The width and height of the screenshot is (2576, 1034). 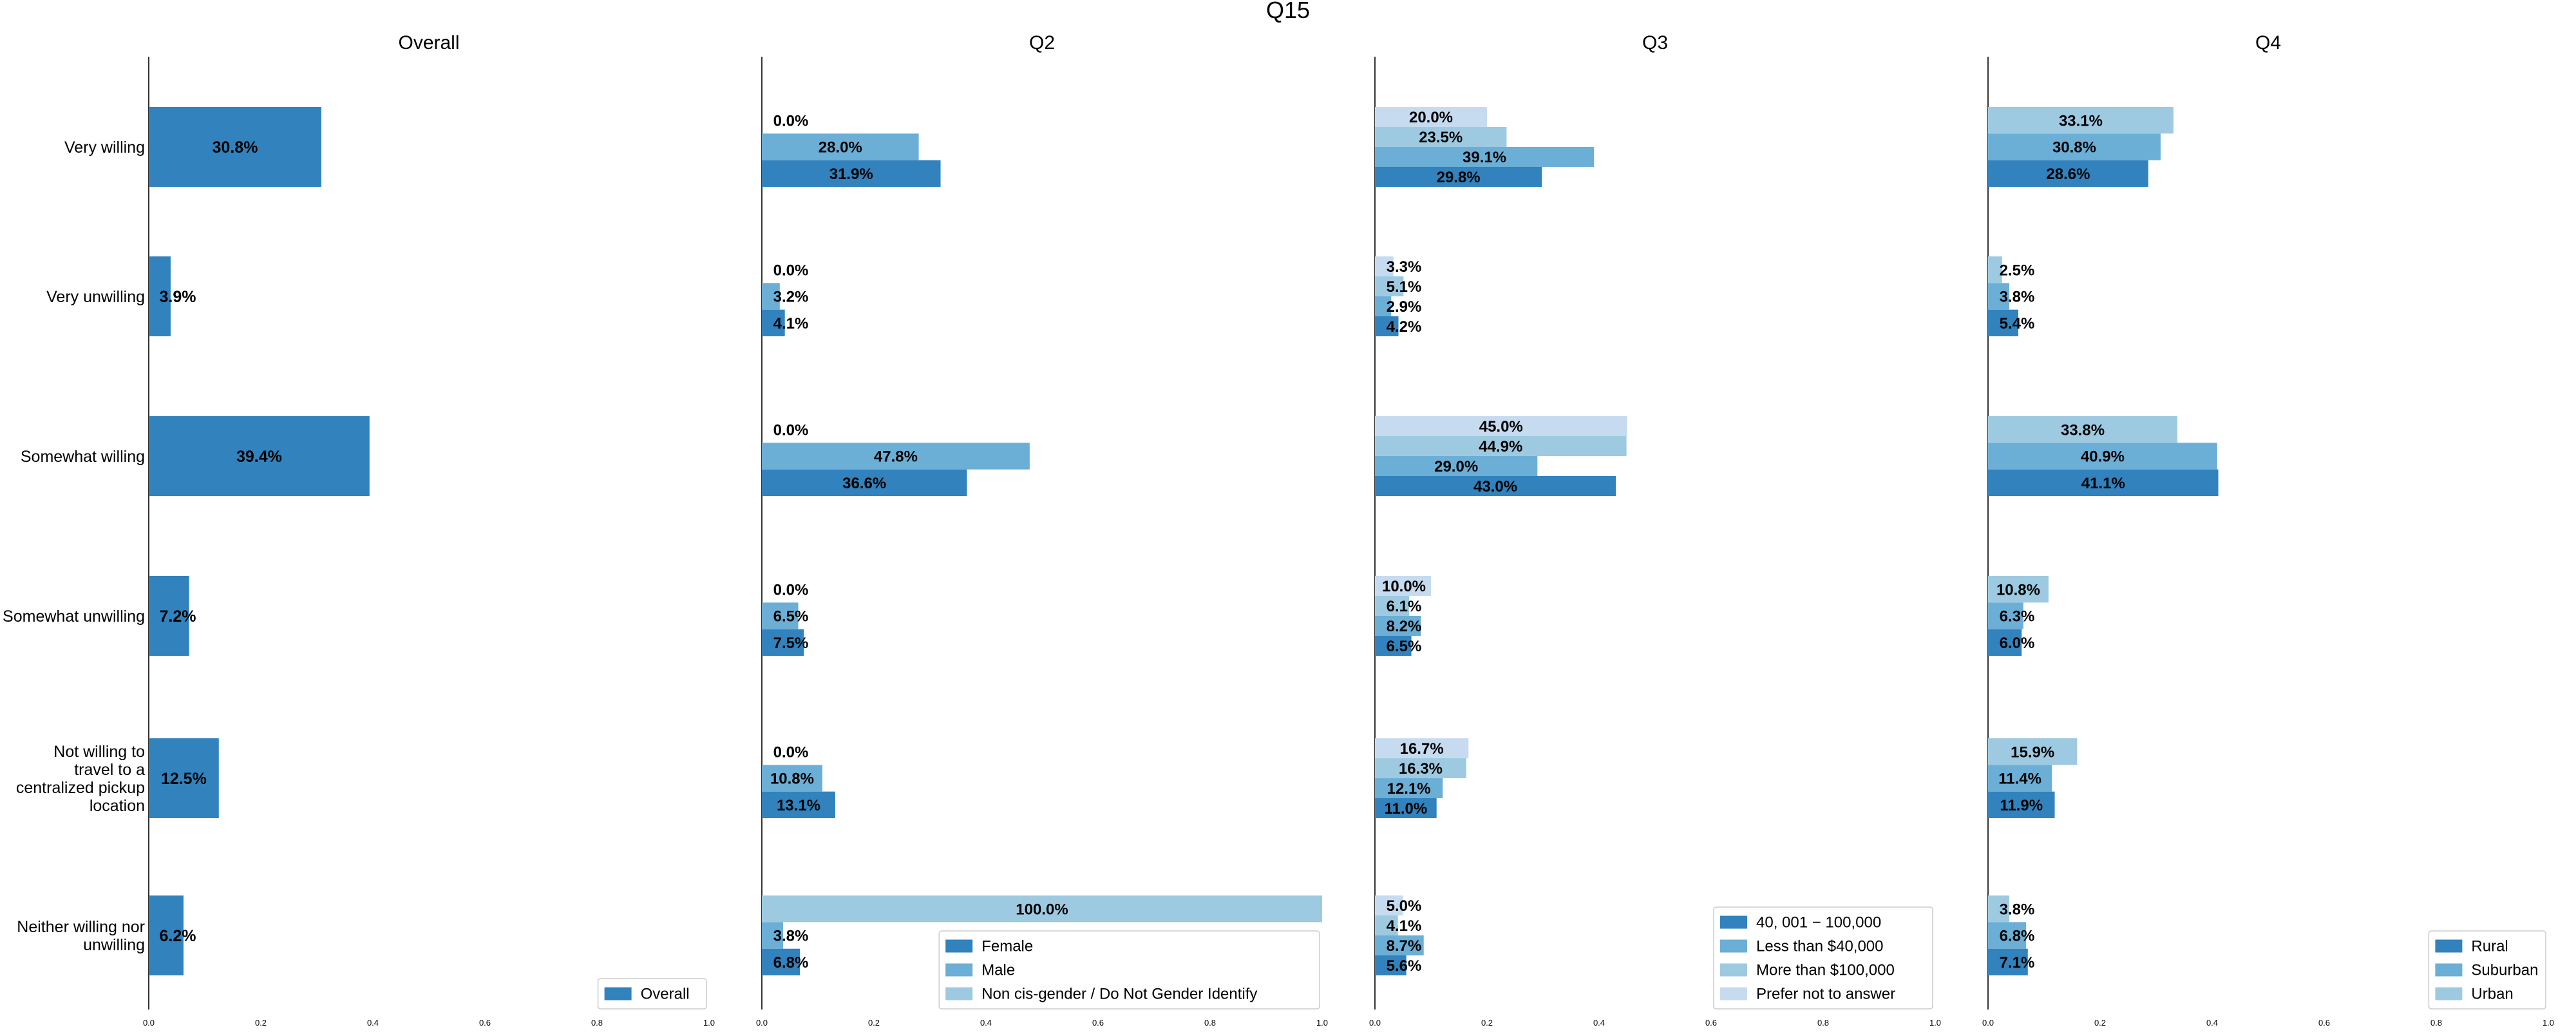 What do you see at coordinates (2103, 457) in the screenshot?
I see `data-label: 40.9%` at bounding box center [2103, 457].